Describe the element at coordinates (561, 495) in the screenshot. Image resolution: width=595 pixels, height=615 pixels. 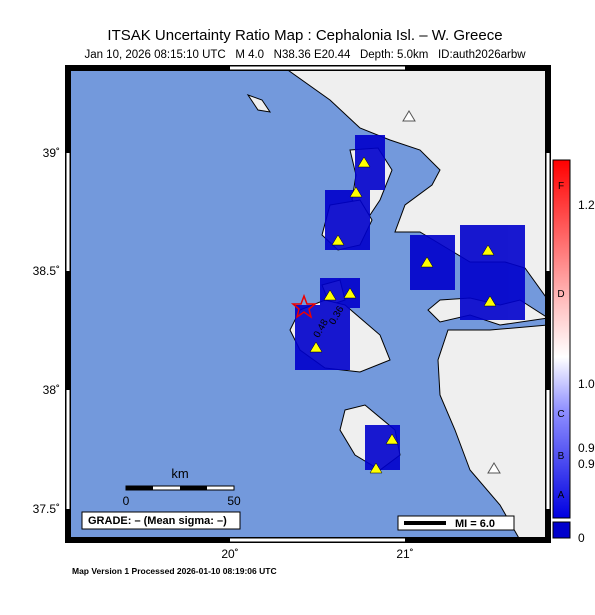
I see `grade-letter: A` at that location.